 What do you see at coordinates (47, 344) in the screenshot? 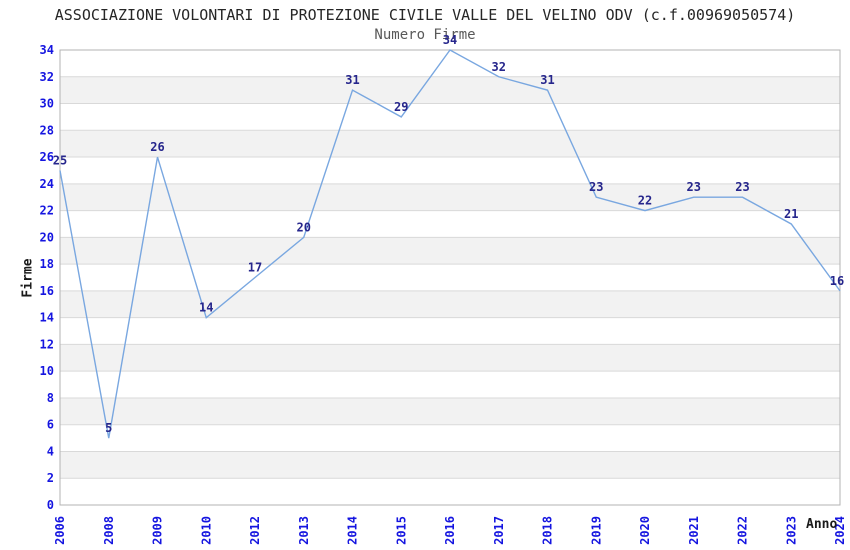
I see `y-tick-label: 12` at bounding box center [47, 344].